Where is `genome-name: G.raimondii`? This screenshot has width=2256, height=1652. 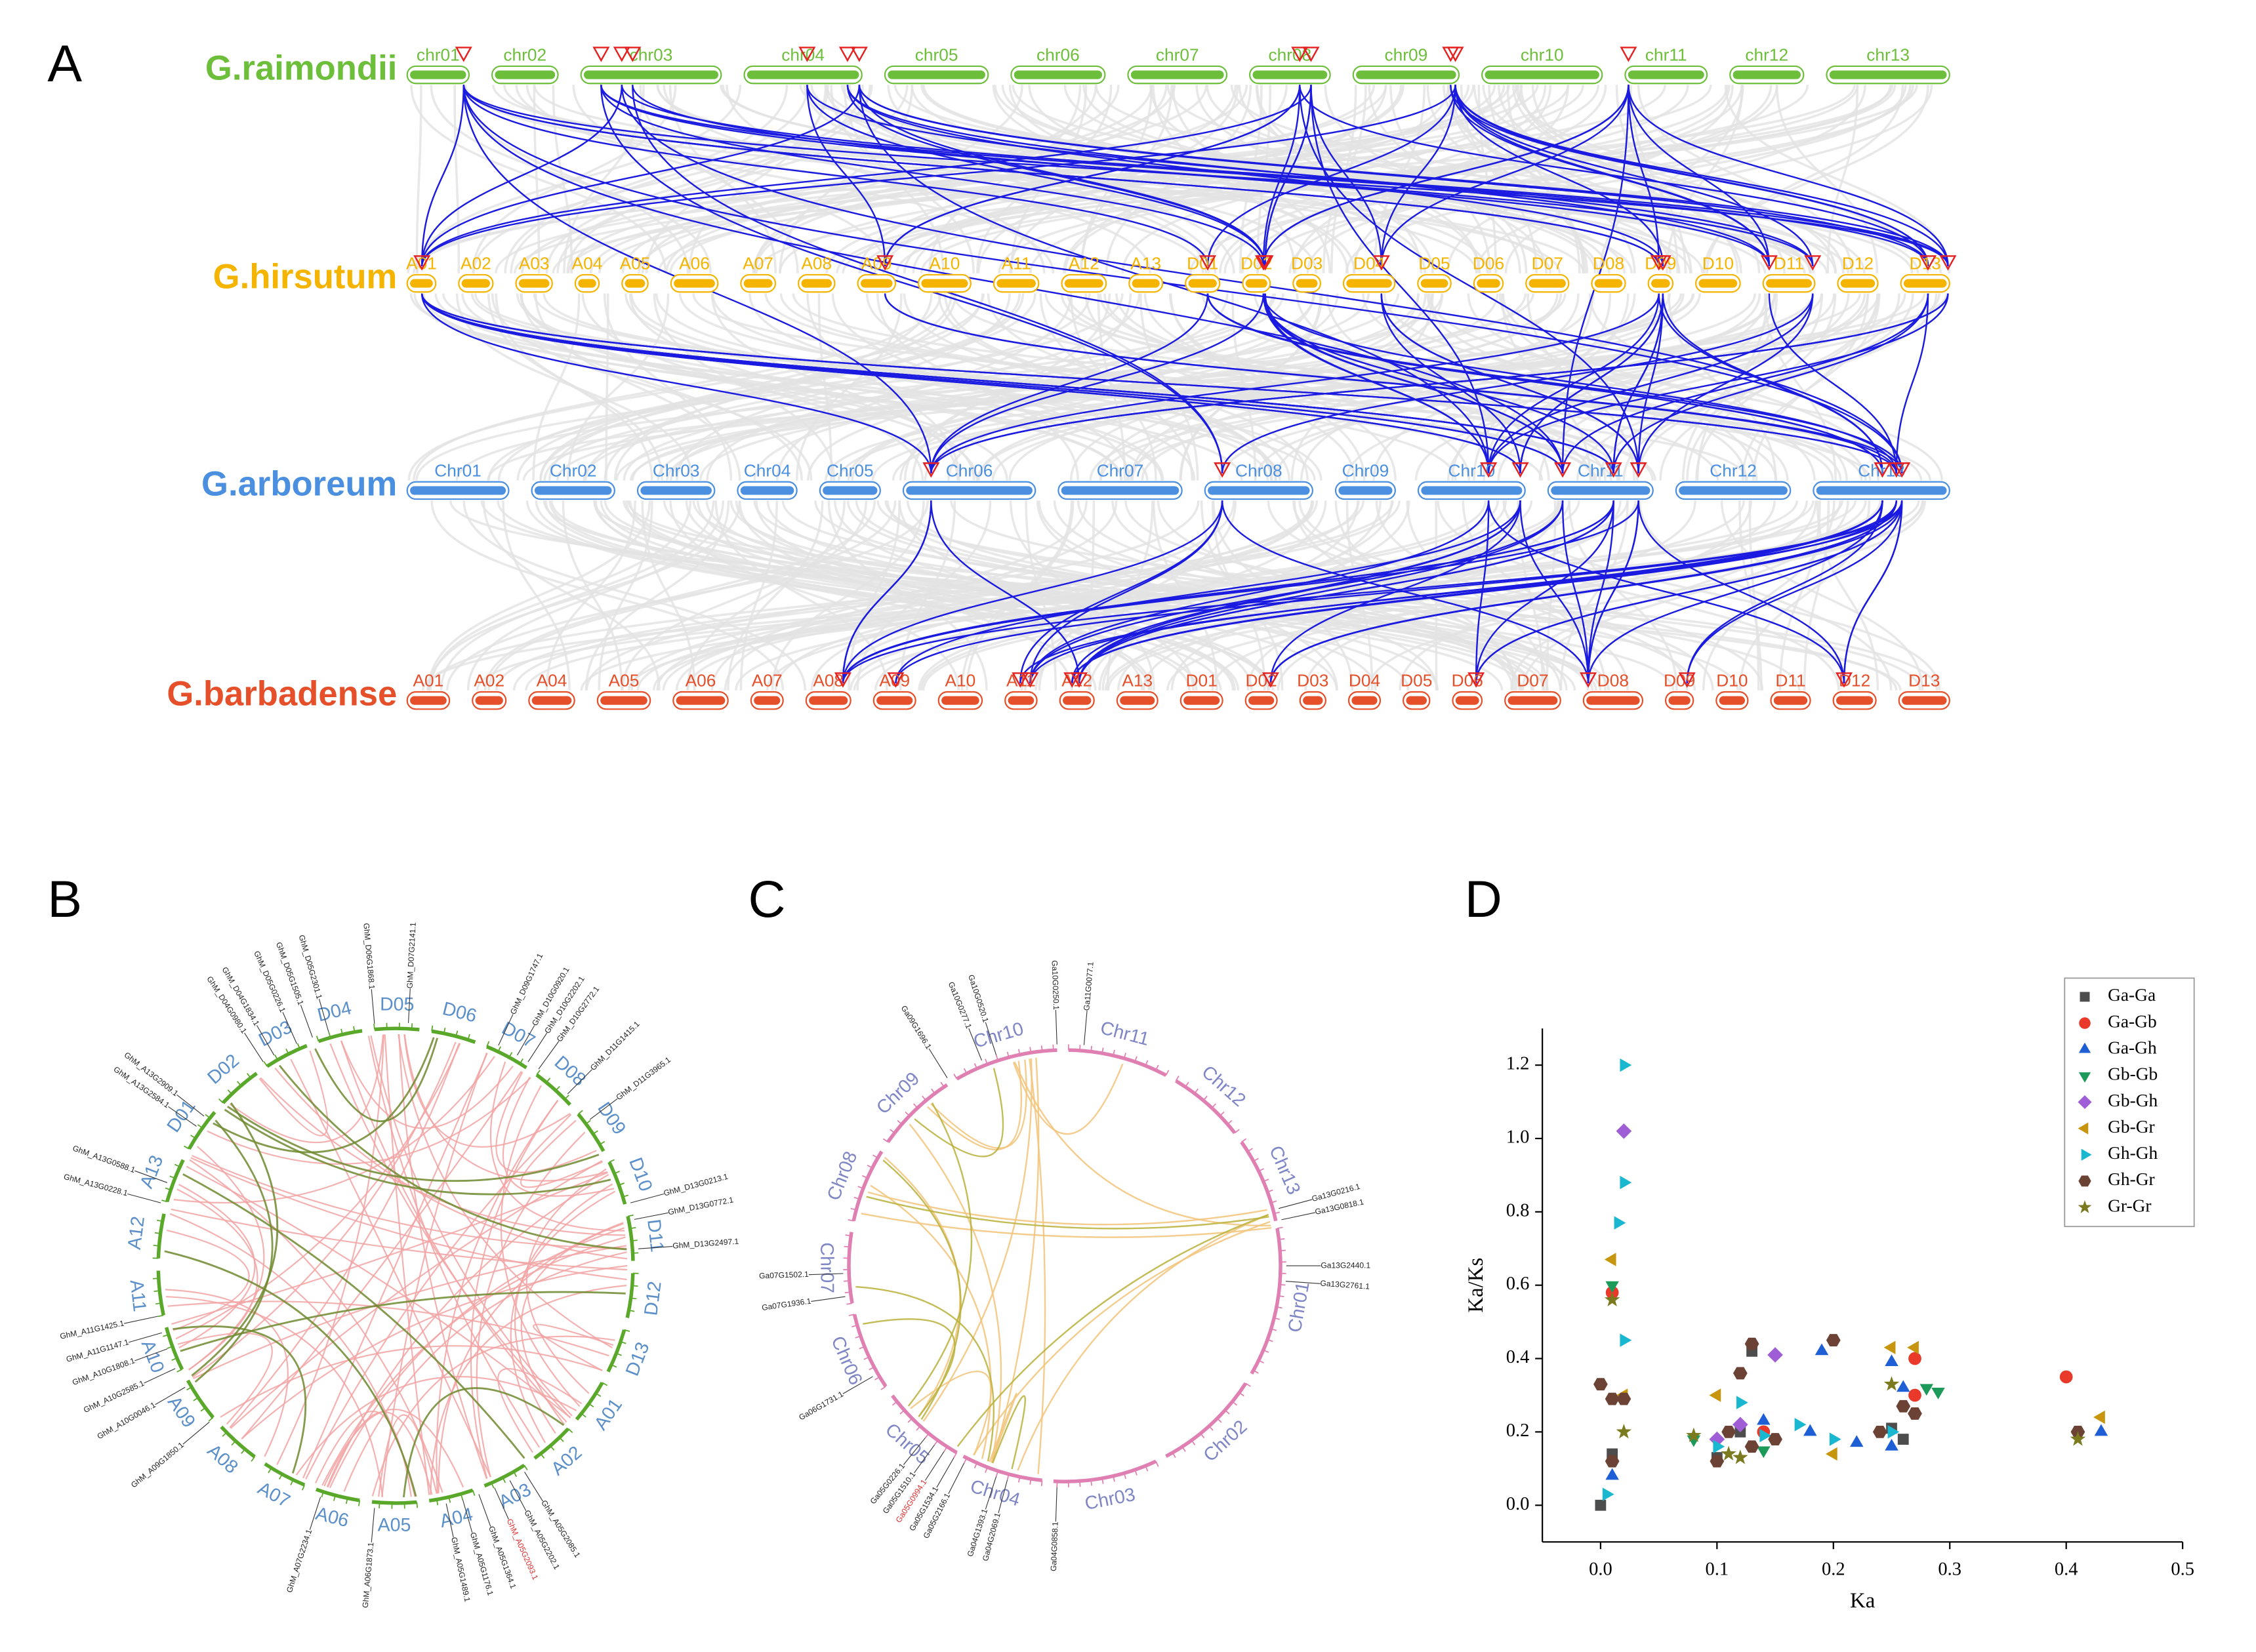 genome-name: G.raimondii is located at coordinates (301, 68).